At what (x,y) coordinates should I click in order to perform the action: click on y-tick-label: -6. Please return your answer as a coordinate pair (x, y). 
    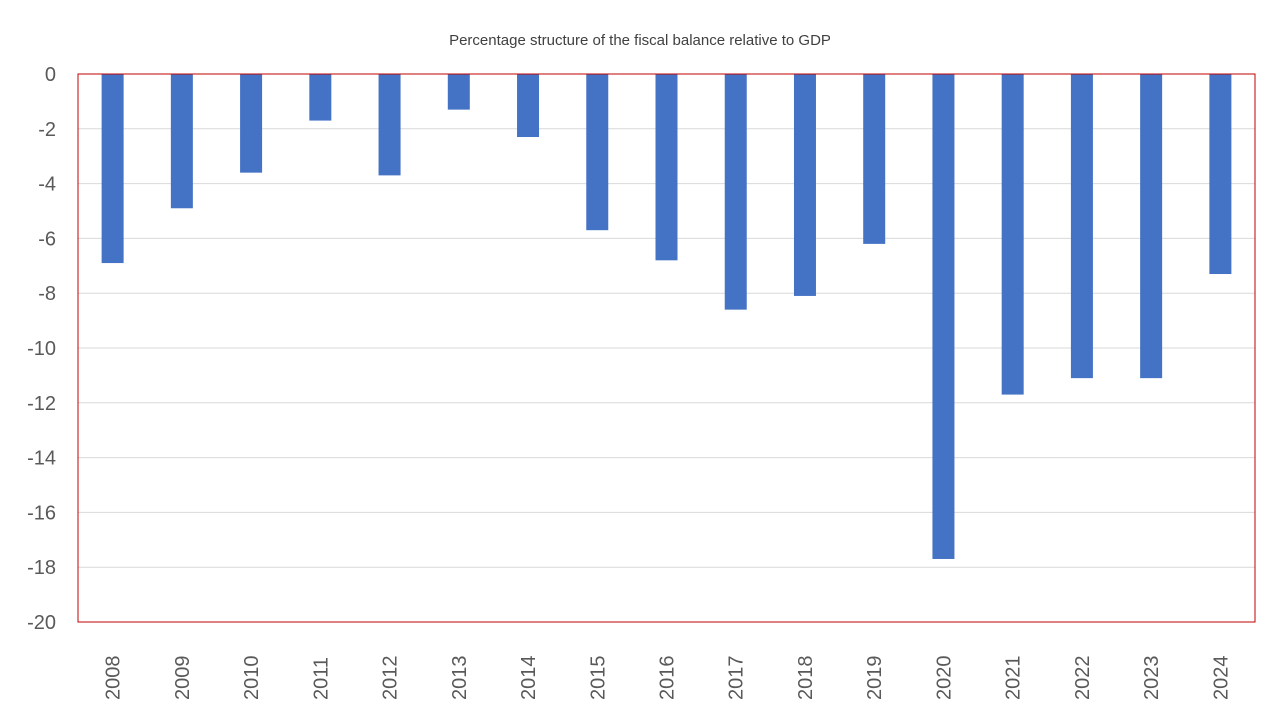
    Looking at the image, I should click on (47, 239).